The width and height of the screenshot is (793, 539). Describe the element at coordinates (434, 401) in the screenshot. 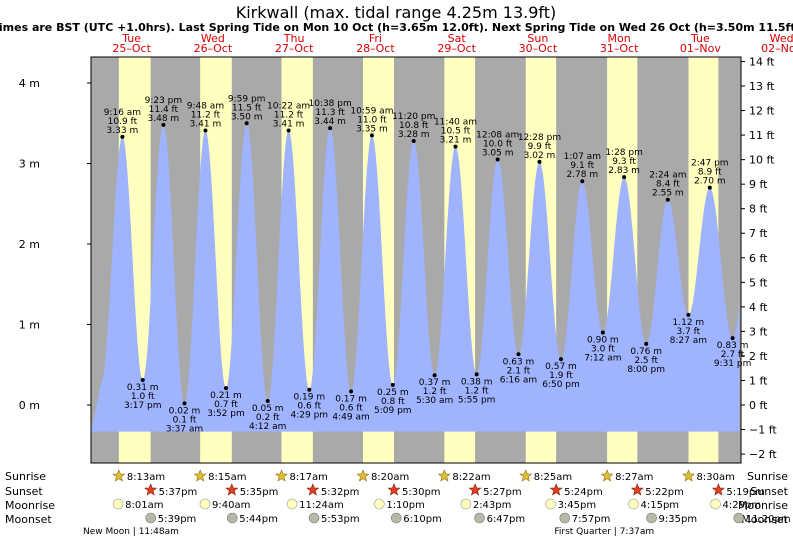

I see `tide-label-low: 5:30 am` at that location.